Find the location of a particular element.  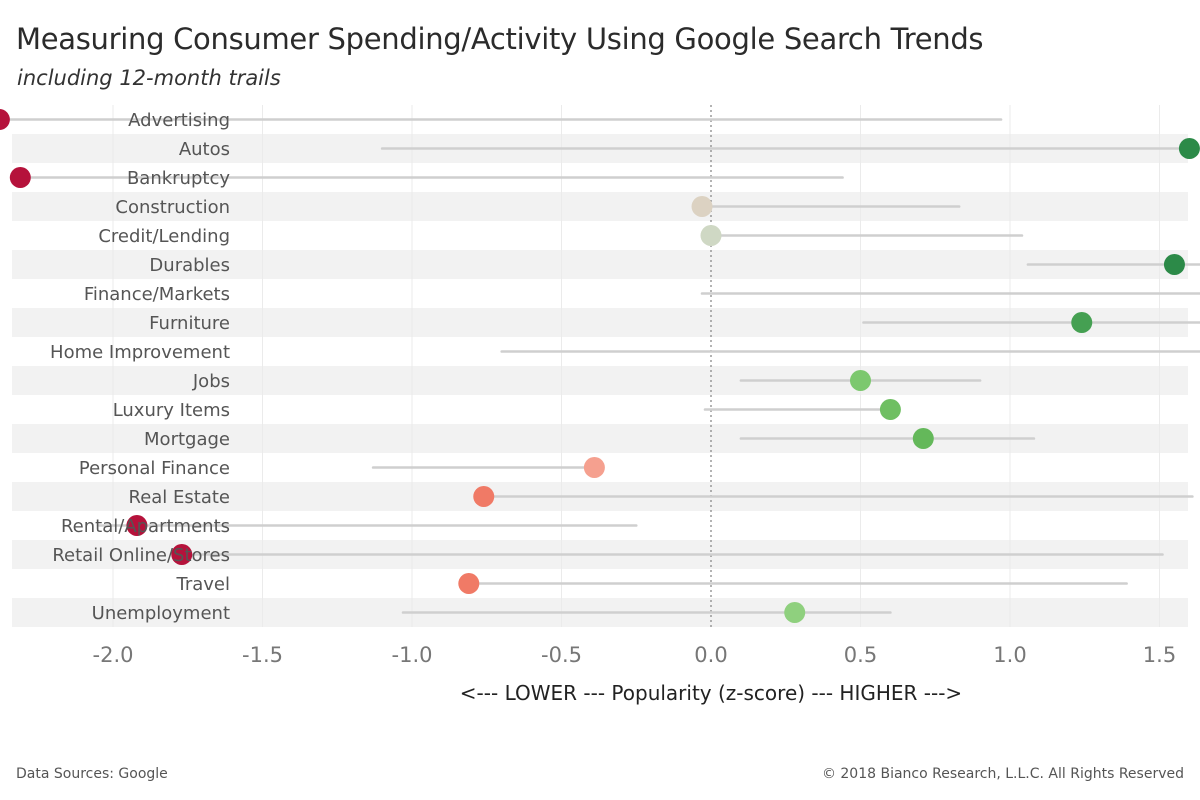

category-label: Finance/Markets is located at coordinates (157, 294).